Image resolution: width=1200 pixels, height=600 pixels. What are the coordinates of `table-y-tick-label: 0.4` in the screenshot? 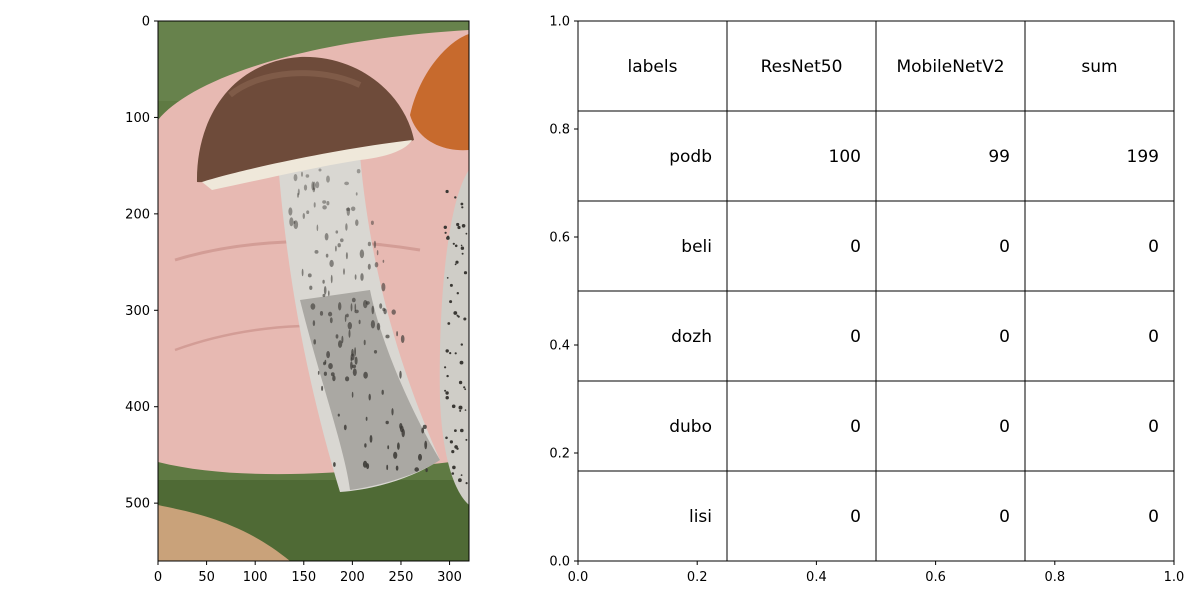 It's located at (559, 346).